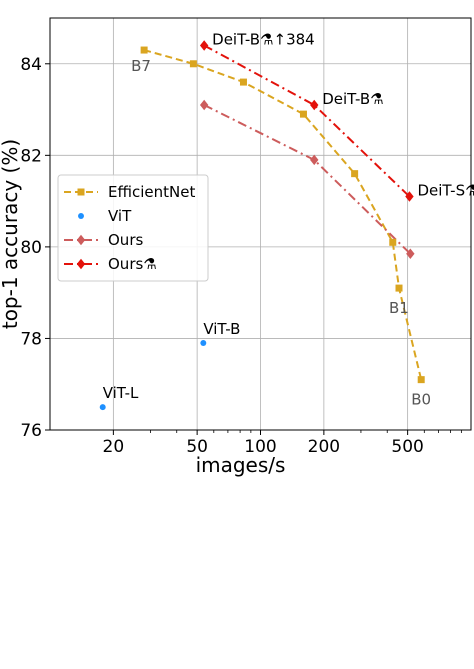  Describe the element at coordinates (31, 431) in the screenshot. I see `y-tick-label: 76` at that location.